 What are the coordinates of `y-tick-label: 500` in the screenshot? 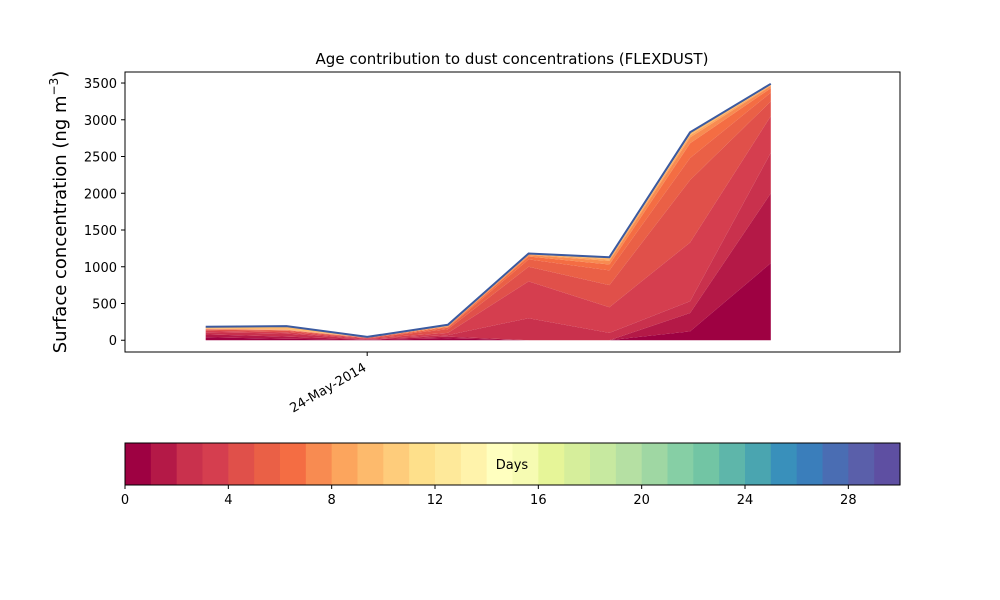 It's located at (104, 304).